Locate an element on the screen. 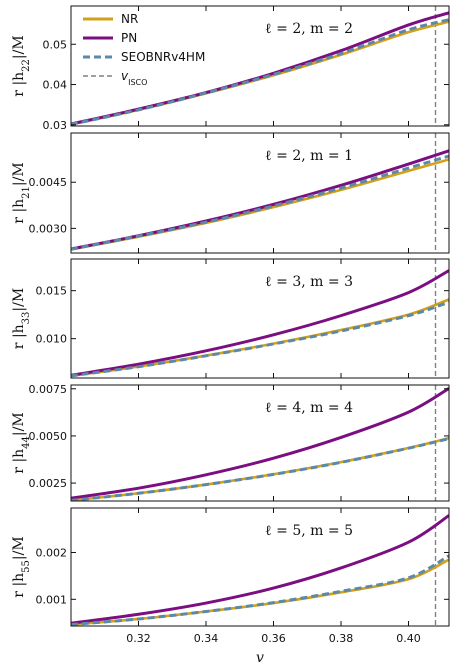  legend-label: NR is located at coordinates (129, 19).